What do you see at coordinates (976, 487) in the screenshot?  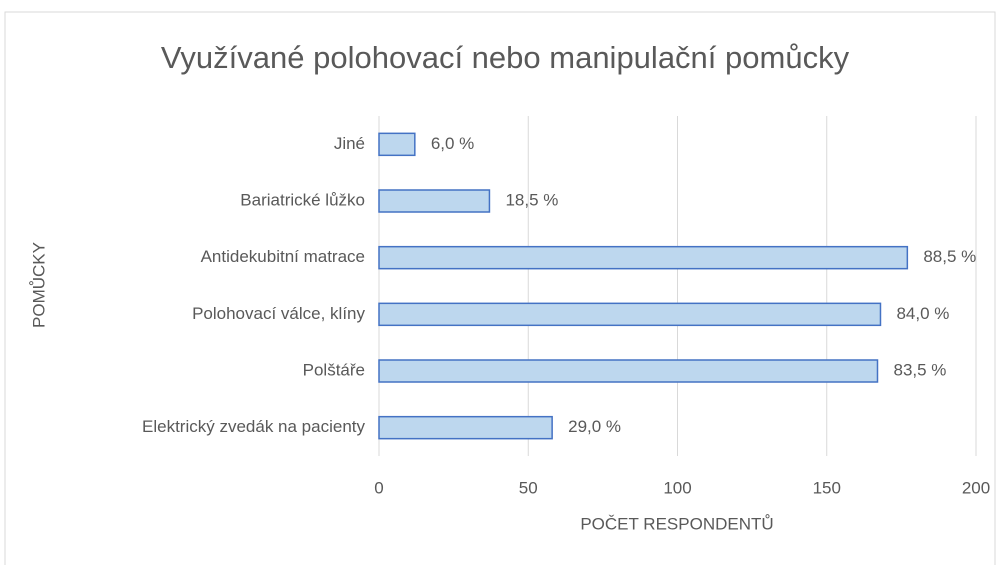 I see `x-tick-label: 200` at bounding box center [976, 487].